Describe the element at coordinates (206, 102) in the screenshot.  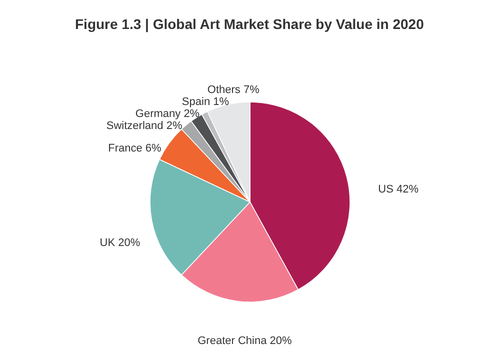
I see `slice-label: Spain 1%` at that location.